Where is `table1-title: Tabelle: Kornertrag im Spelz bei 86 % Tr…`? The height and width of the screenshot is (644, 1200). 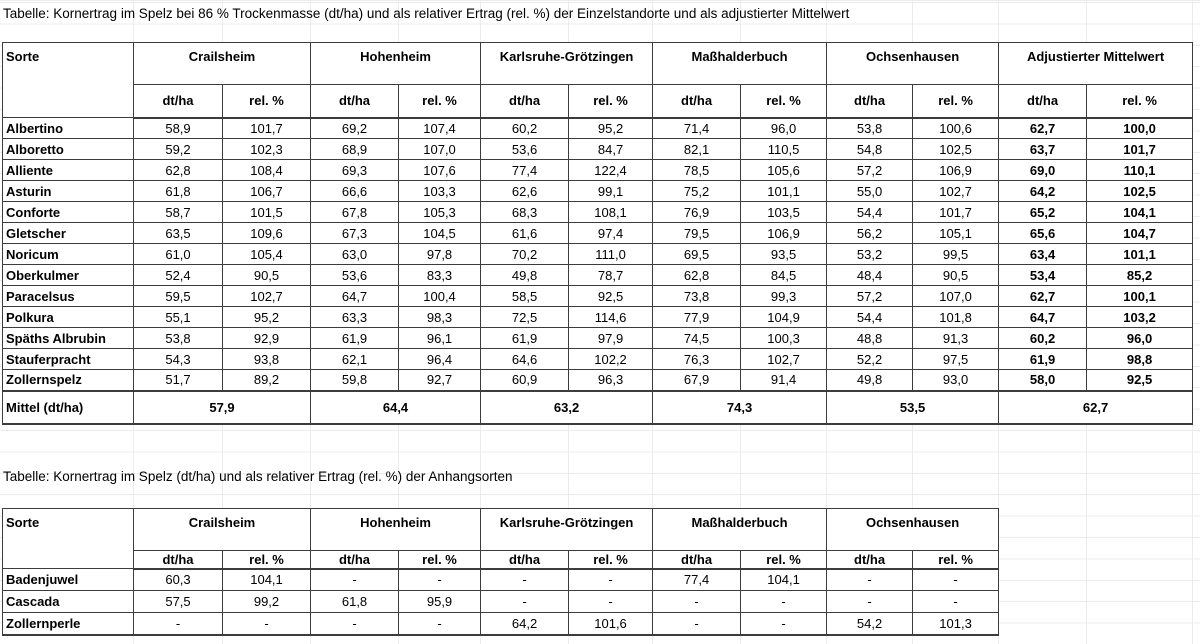
table1-title: Tabelle: Kornertrag im Spelz bei 86 % Tr… is located at coordinates (426, 13).